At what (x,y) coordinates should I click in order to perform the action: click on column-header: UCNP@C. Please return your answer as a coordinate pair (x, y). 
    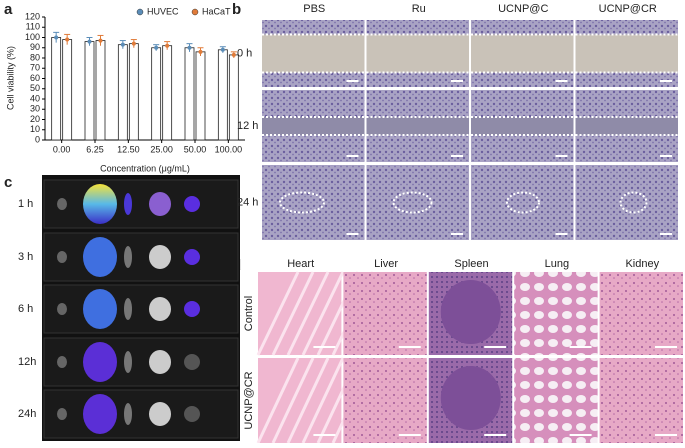
    Looking at the image, I should click on (523, 9).